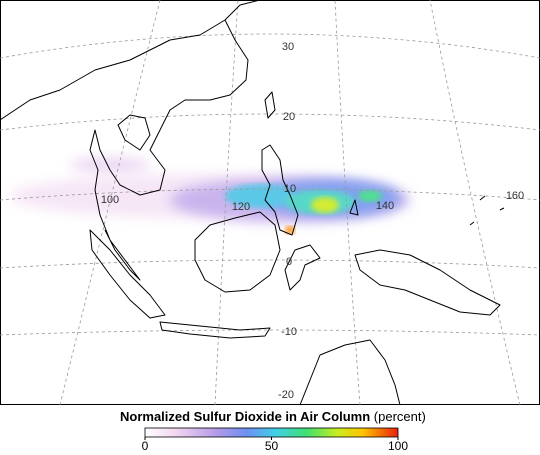  I want to click on lon-label: 140, so click(385, 206).